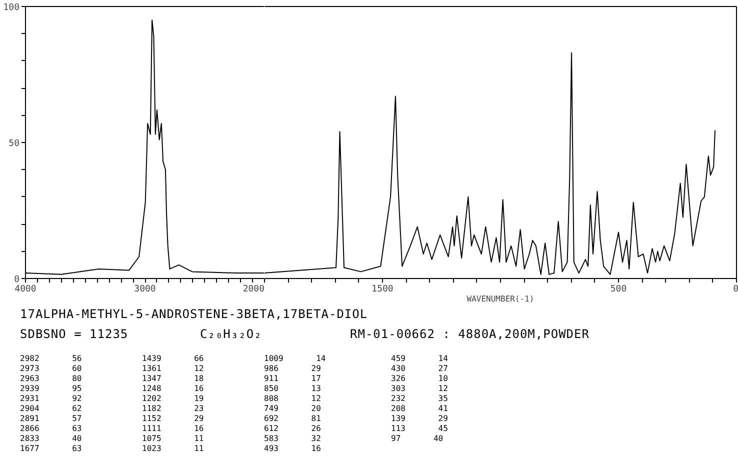  Describe the element at coordinates (51, 368) in the screenshot. I see `text: 2973 60` at that location.